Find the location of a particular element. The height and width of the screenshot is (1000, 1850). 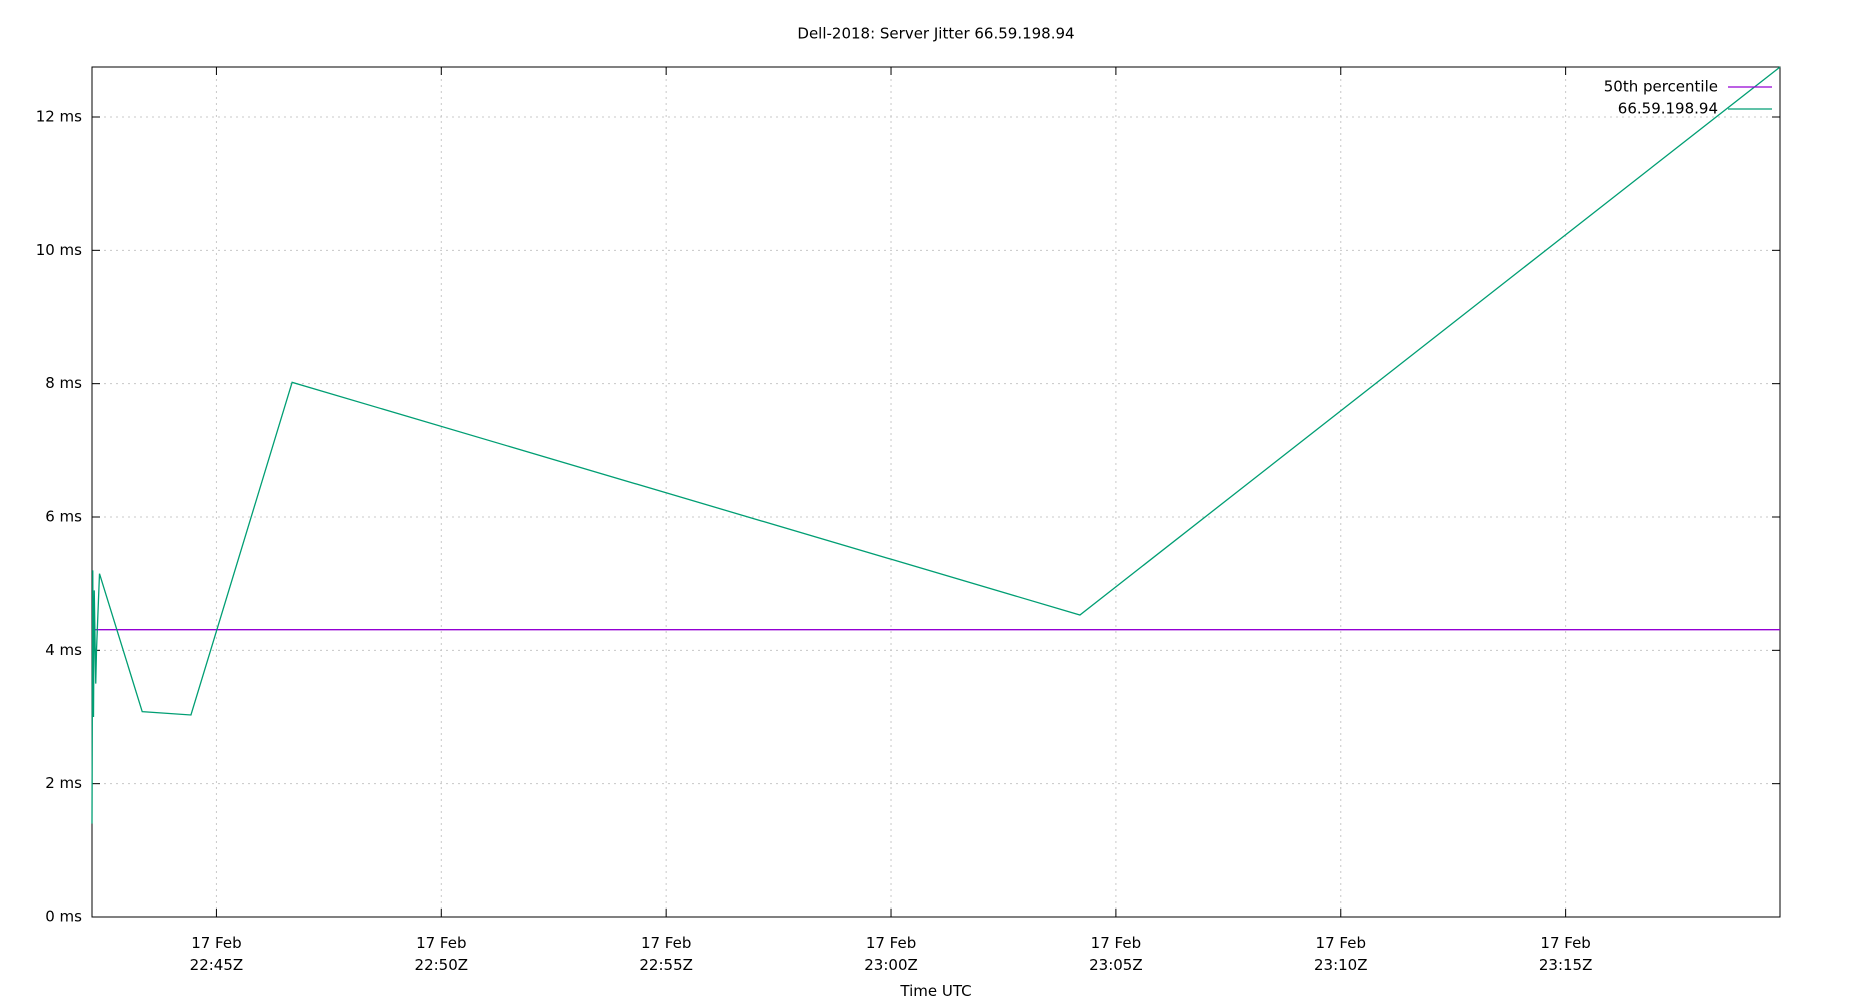

x-tick-label: 17 Feb 22:55Z is located at coordinates (666, 954).